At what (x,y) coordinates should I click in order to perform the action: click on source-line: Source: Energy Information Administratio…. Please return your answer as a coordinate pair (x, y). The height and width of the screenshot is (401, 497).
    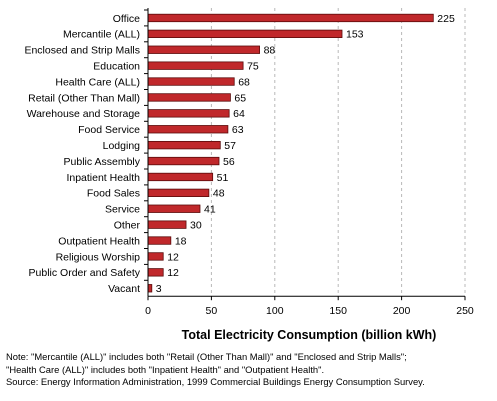
    Looking at the image, I should click on (215, 381).